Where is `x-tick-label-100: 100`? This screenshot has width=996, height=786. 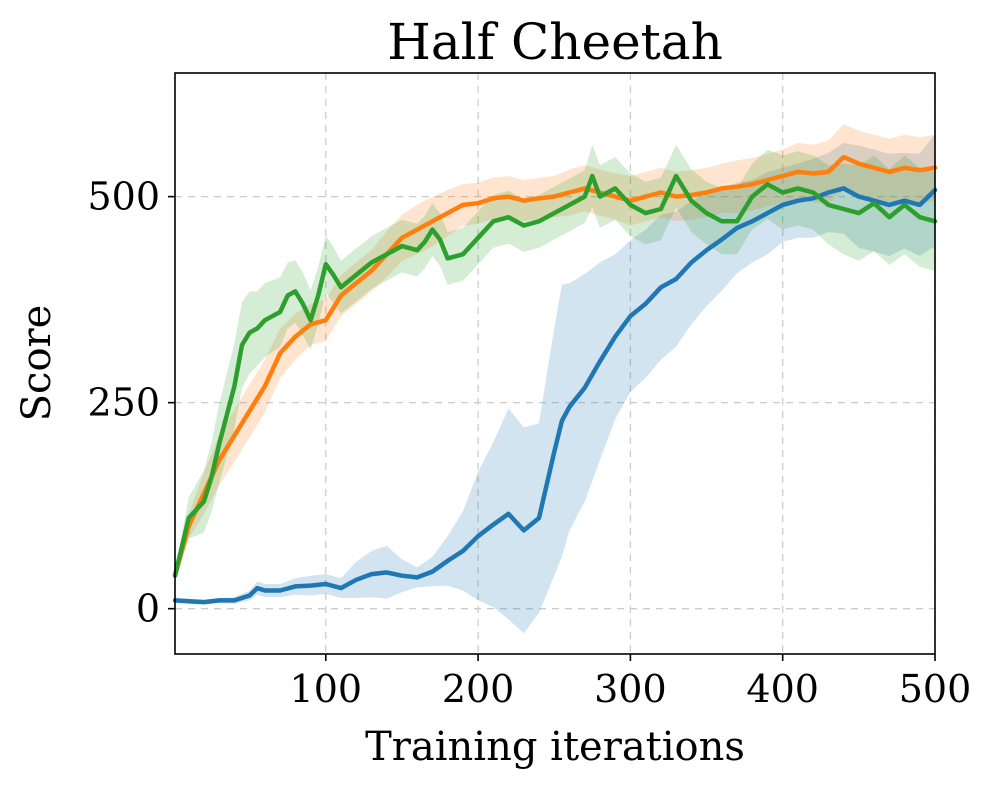
x-tick-label-100: 100 is located at coordinates (326, 689).